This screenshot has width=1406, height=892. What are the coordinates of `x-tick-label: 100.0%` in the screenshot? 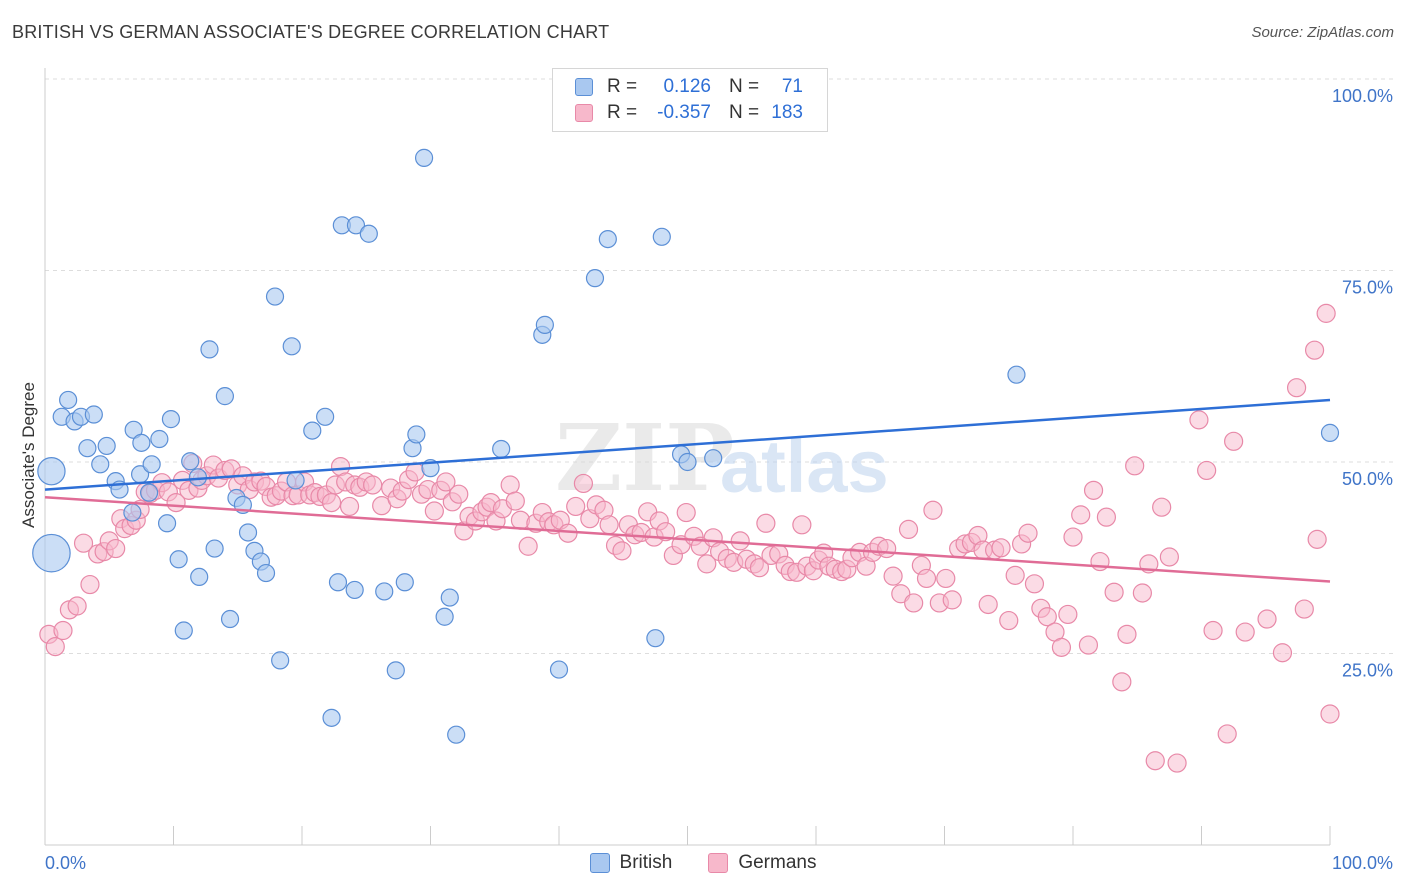 It's located at (1362, 863).